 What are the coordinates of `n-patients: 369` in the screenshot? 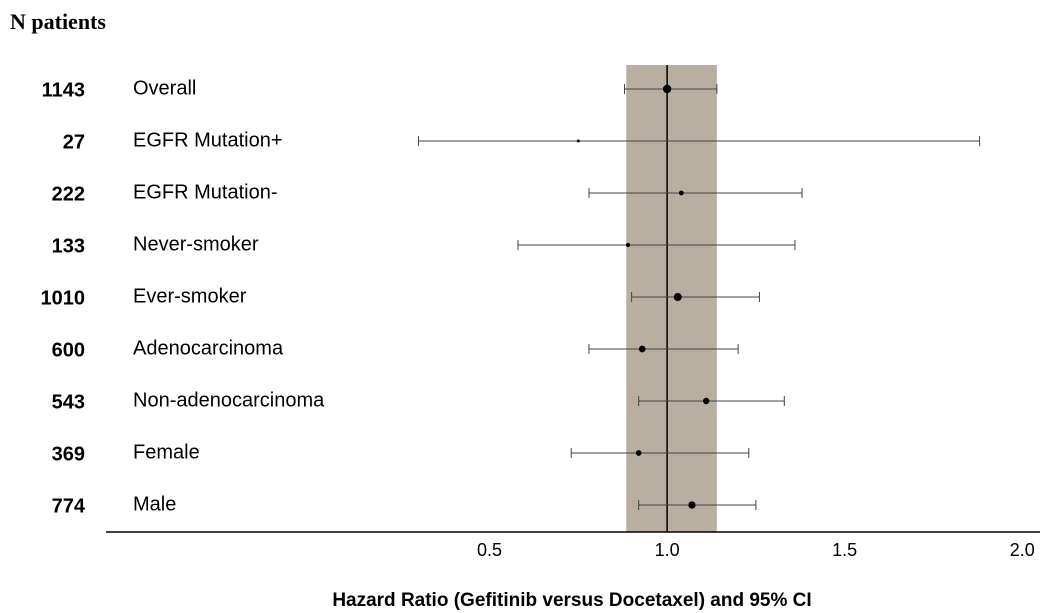 It's located at (68, 454).